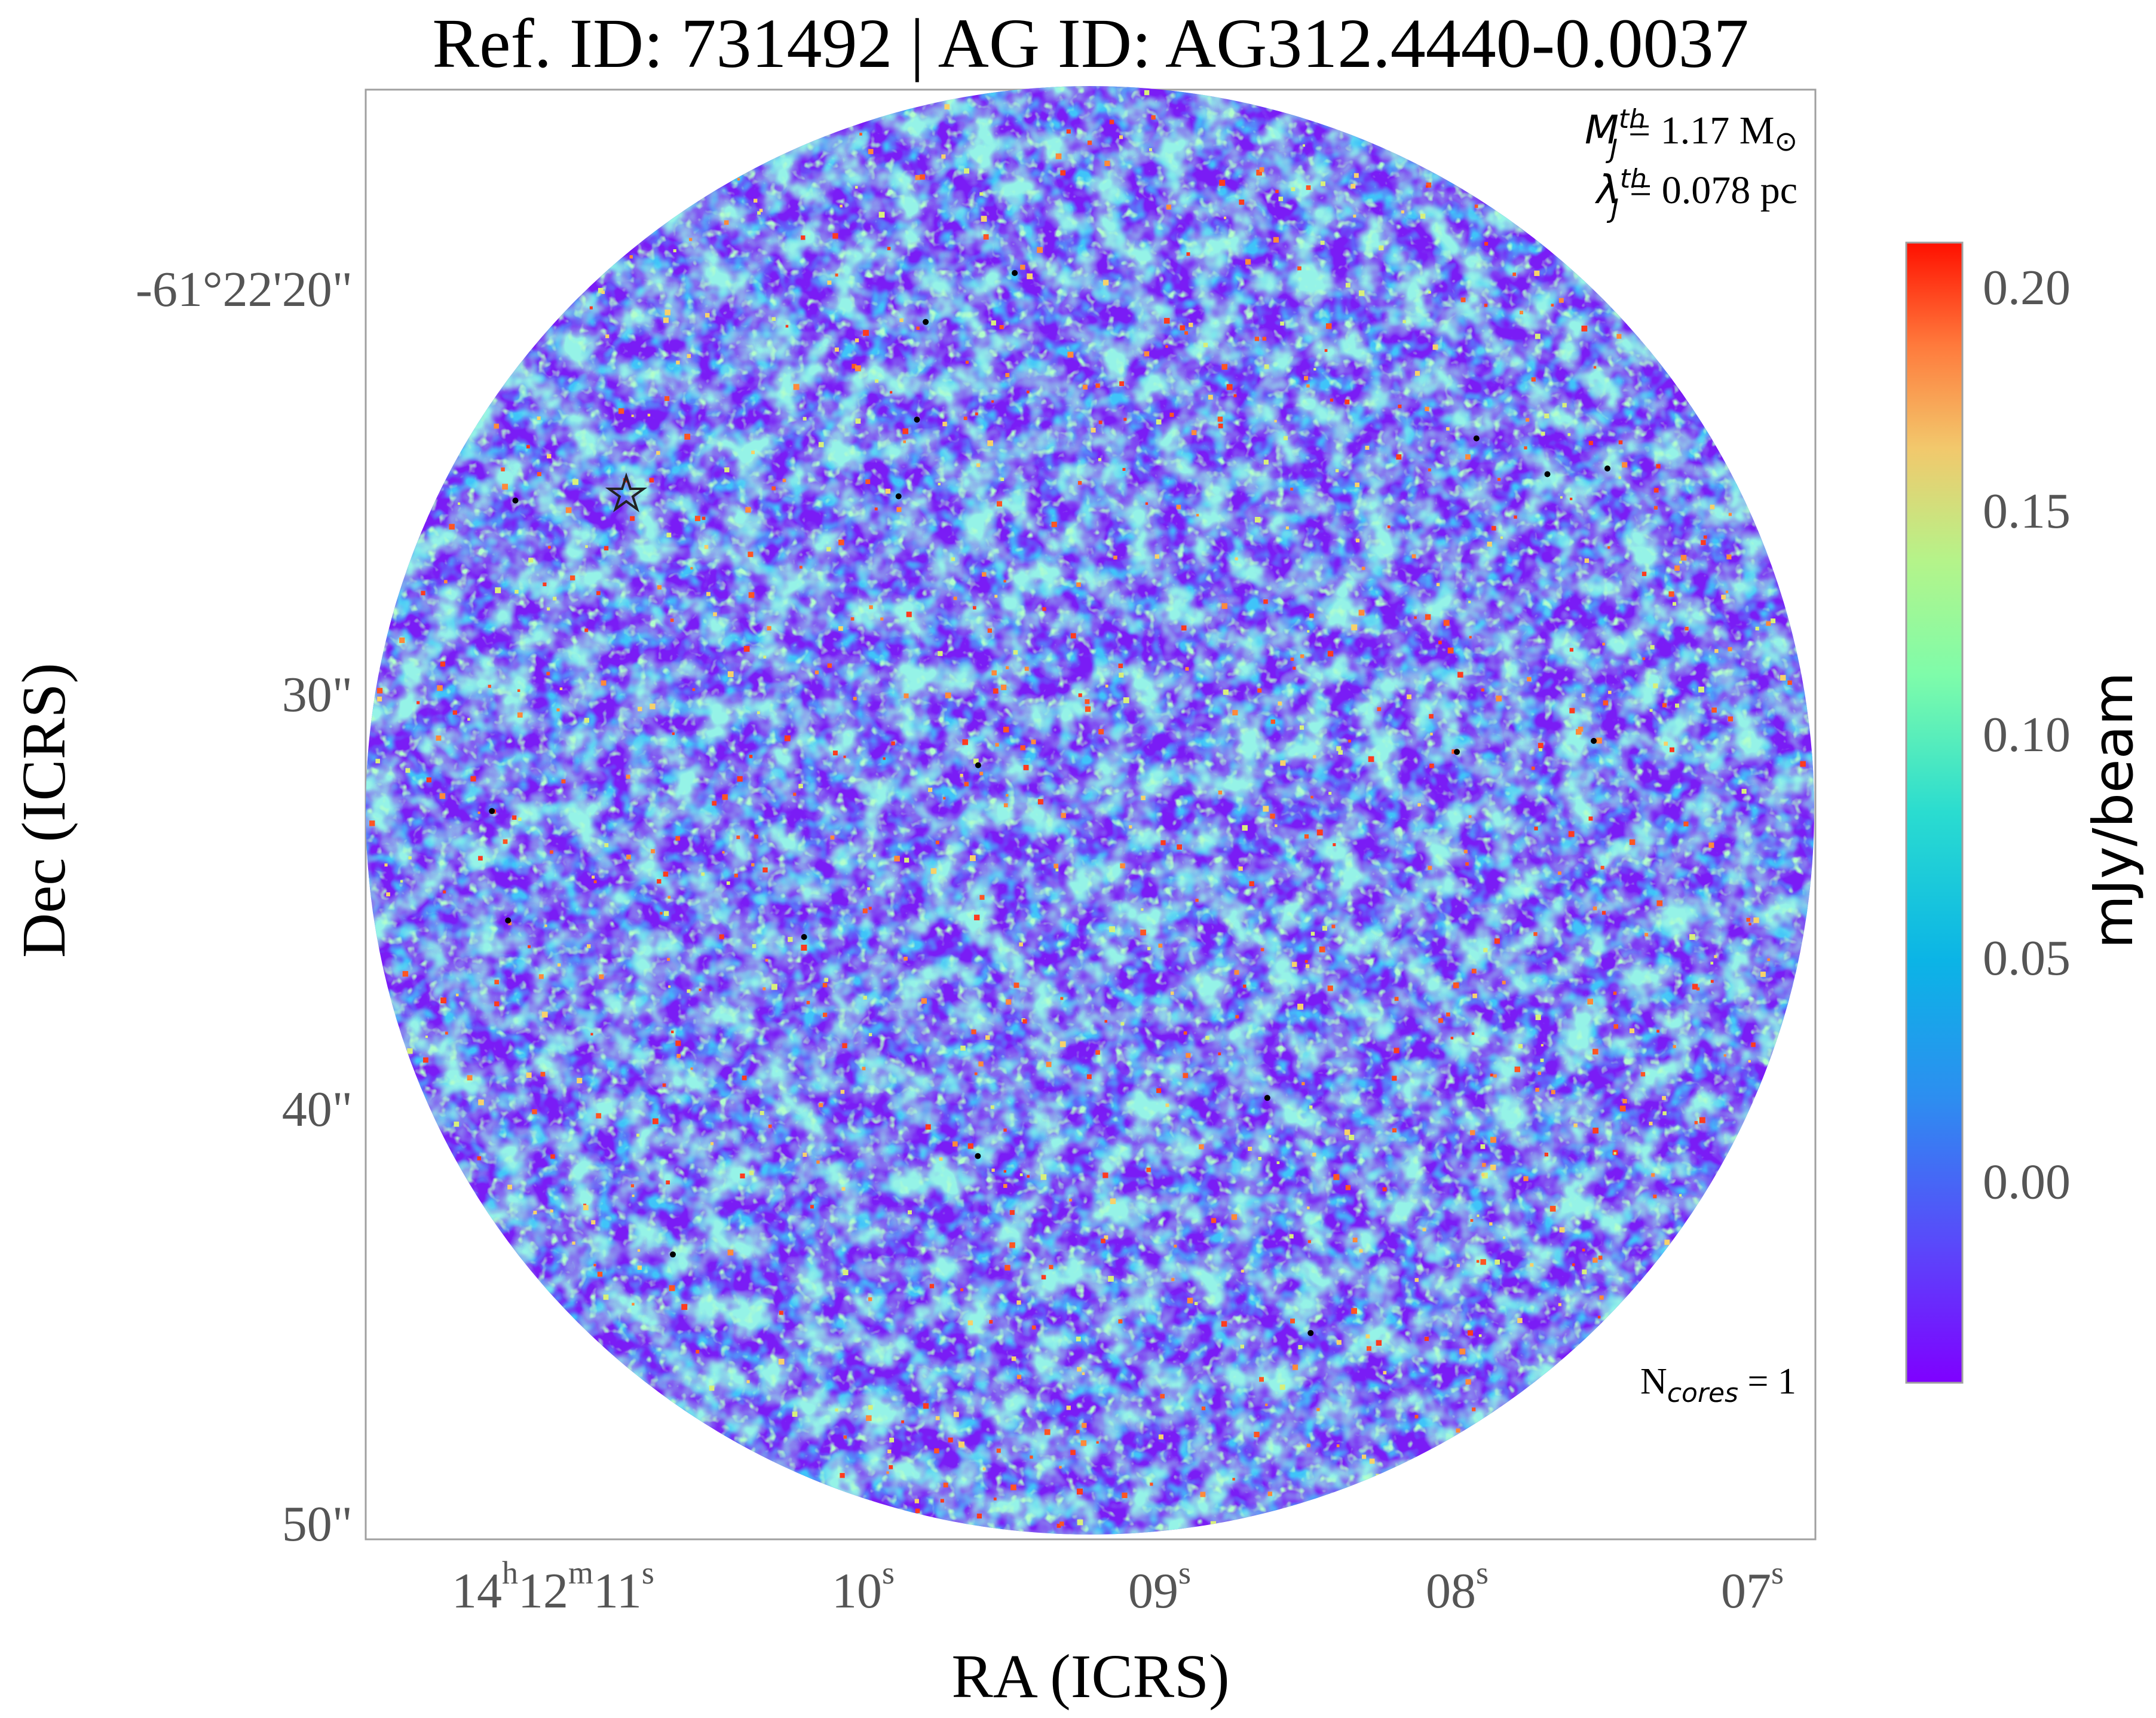 The height and width of the screenshot is (1718, 2156). What do you see at coordinates (863, 1587) in the screenshot?
I see `x-tick-label: 10s` at bounding box center [863, 1587].